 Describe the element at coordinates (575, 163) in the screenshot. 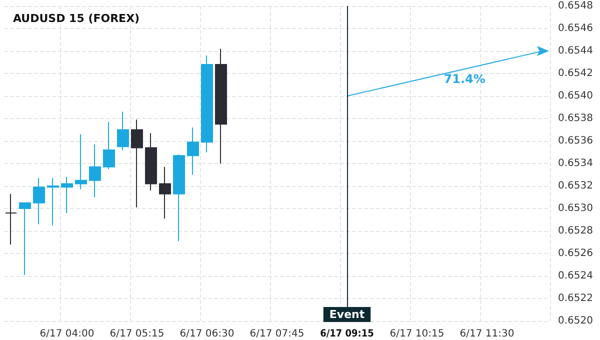

I see `y-tick-label: 0.6534` at that location.